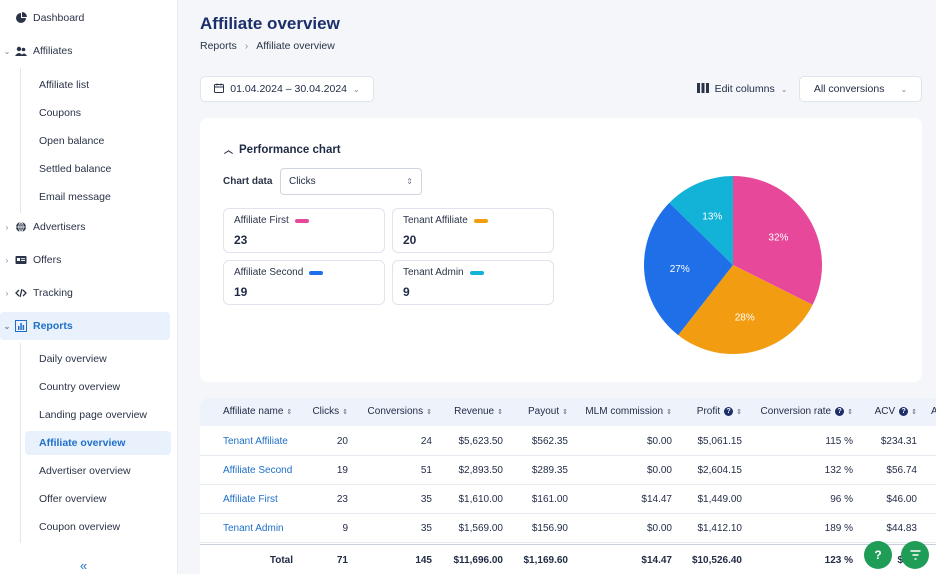  Describe the element at coordinates (656, 560) in the screenshot. I see `total-mlm-commission: $14.47` at that location.